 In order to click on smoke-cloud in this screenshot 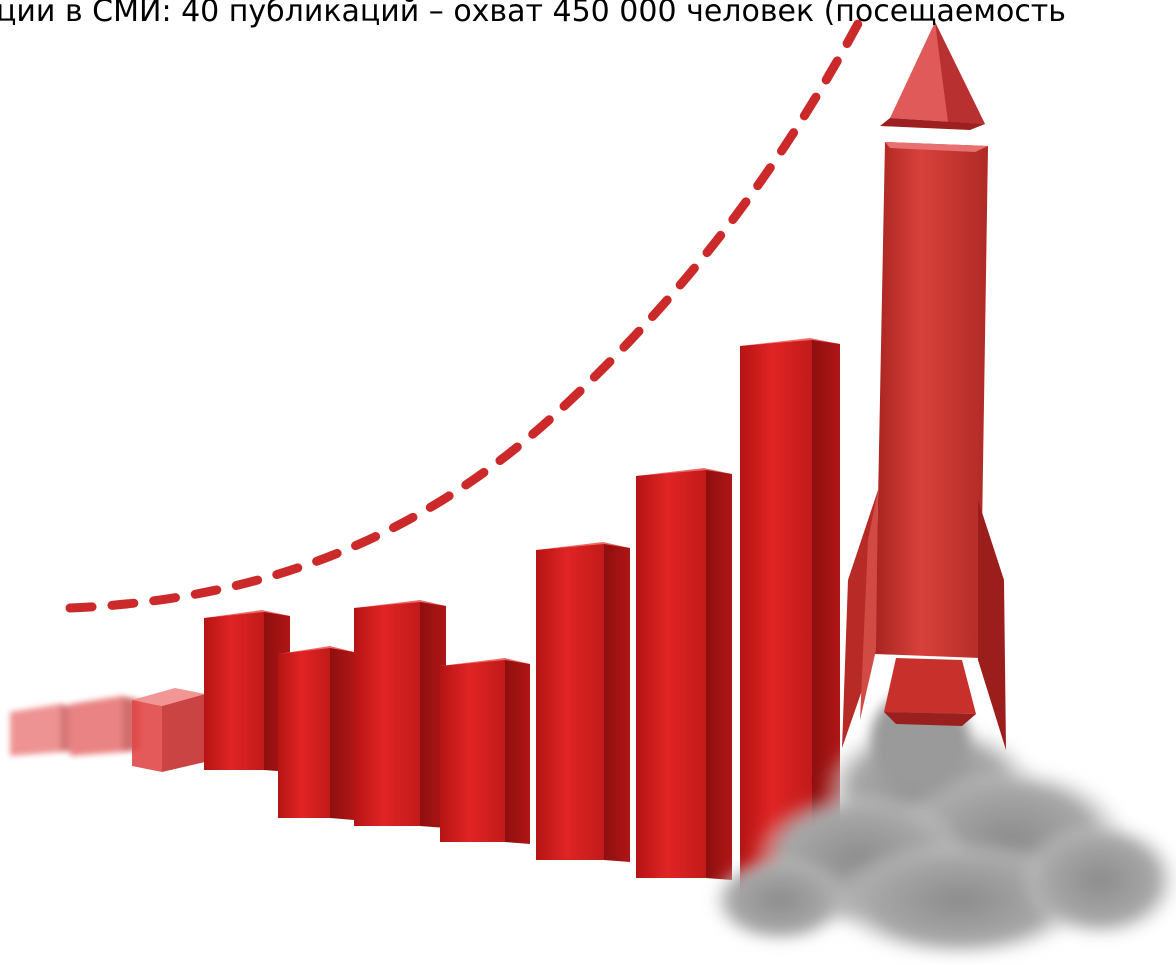, I will do `click(943, 825)`.